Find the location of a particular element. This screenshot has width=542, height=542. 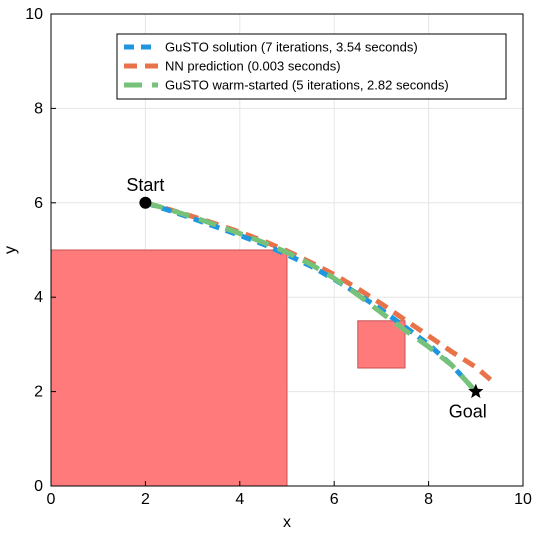

legend-label-2: NN prediction (0.003 seconds) is located at coordinates (253, 66).